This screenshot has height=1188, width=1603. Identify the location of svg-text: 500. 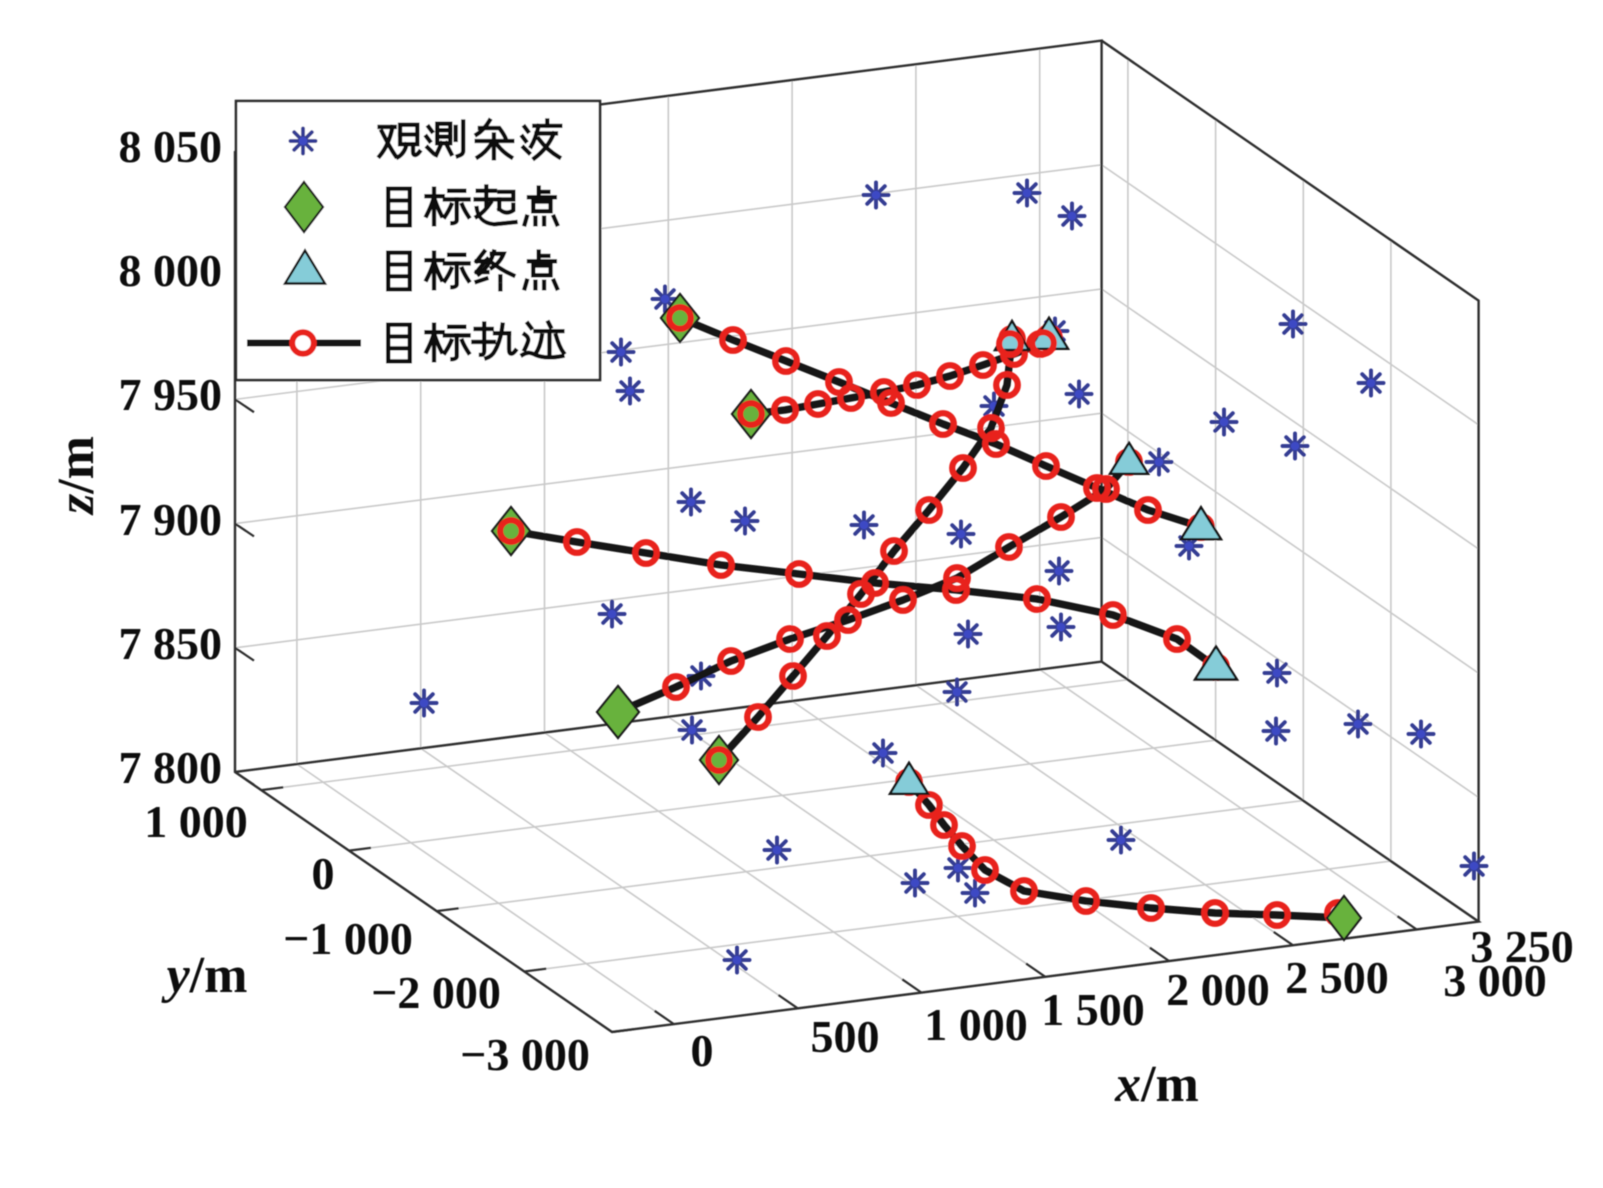
(845, 1036).